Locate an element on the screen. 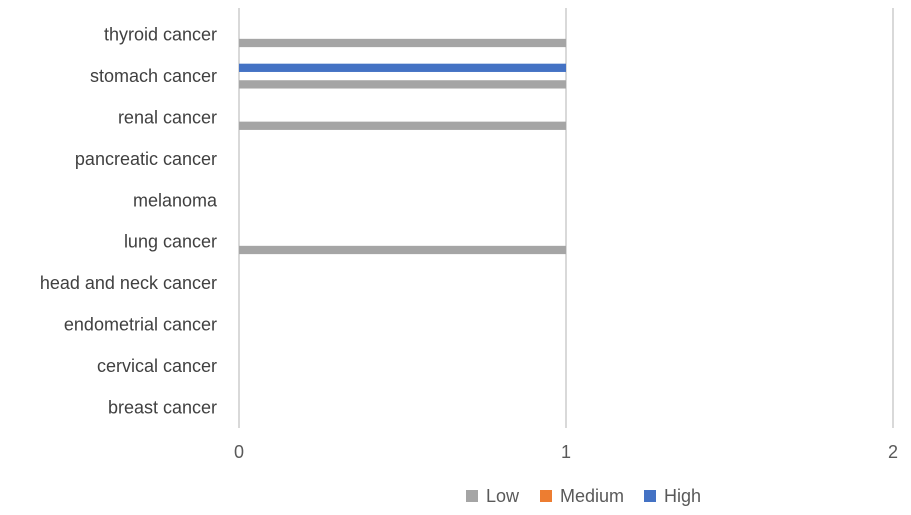 The image size is (911, 515). category-label: stomach cancer is located at coordinates (153, 76).